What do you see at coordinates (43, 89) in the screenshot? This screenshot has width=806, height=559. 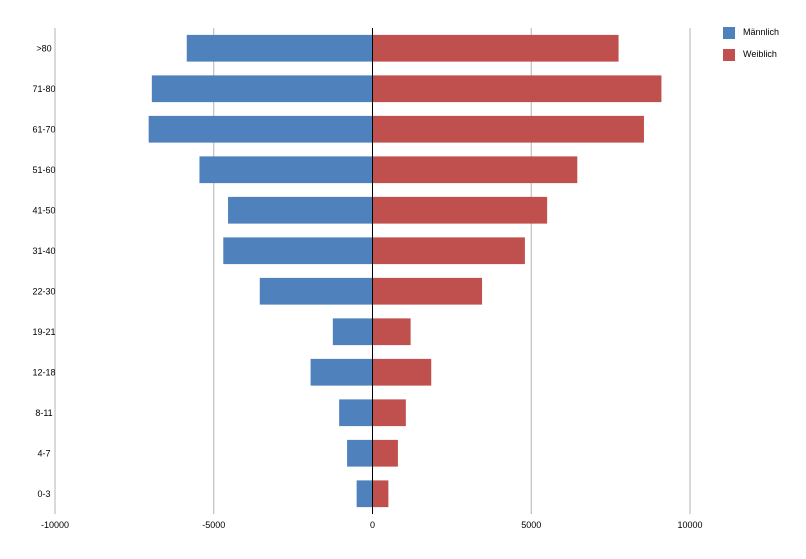 I see `y-tick-label-10: 71-80` at bounding box center [43, 89].